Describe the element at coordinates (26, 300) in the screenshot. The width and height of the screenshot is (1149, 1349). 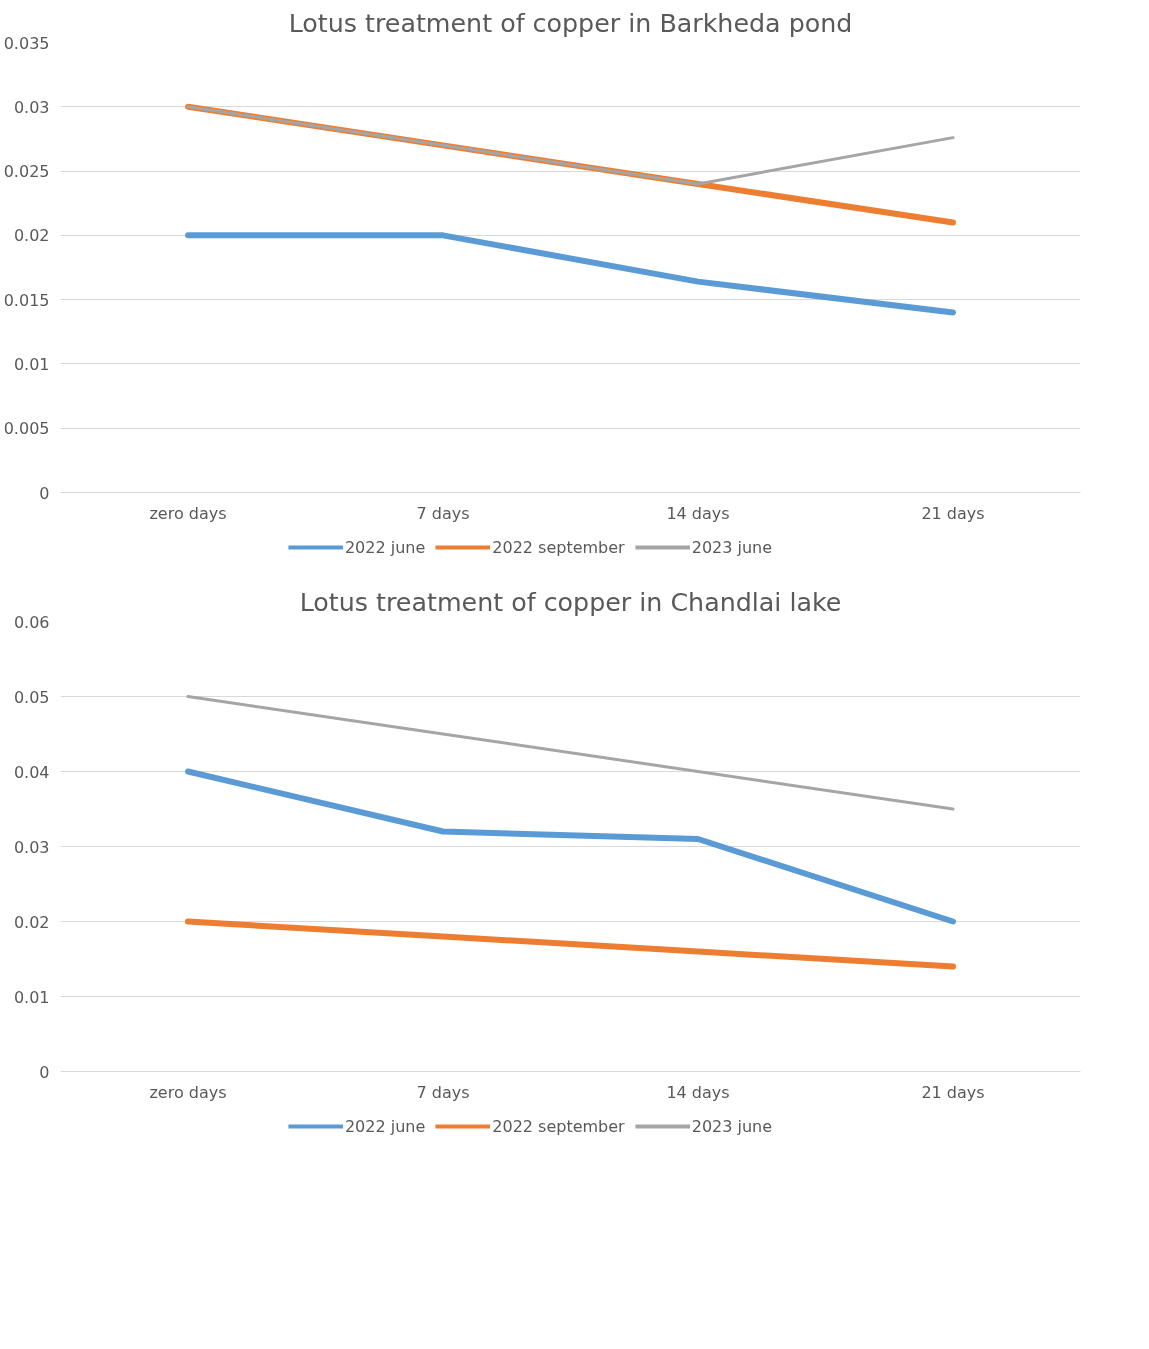
I see `y-tick-label: 0.015` at that location.